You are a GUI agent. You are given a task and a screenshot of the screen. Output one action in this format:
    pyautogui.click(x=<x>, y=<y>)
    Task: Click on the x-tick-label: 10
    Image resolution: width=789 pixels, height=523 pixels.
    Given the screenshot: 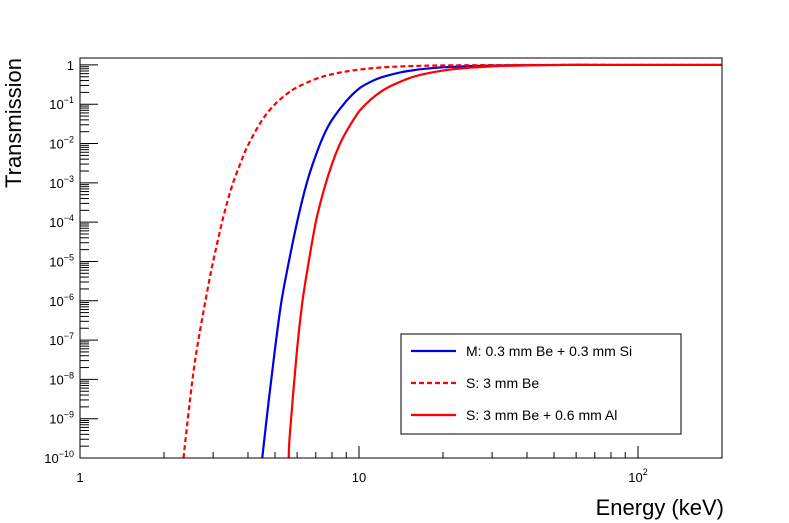 What is the action you would take?
    pyautogui.click(x=359, y=477)
    